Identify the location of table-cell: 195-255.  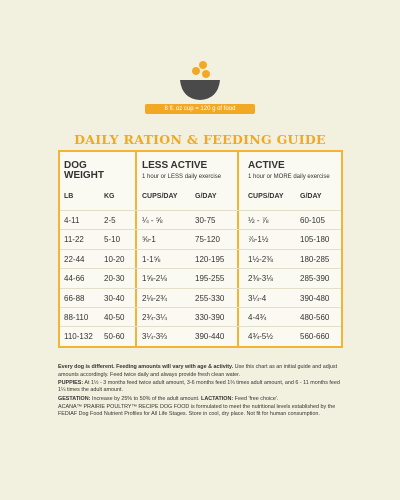
(210, 279).